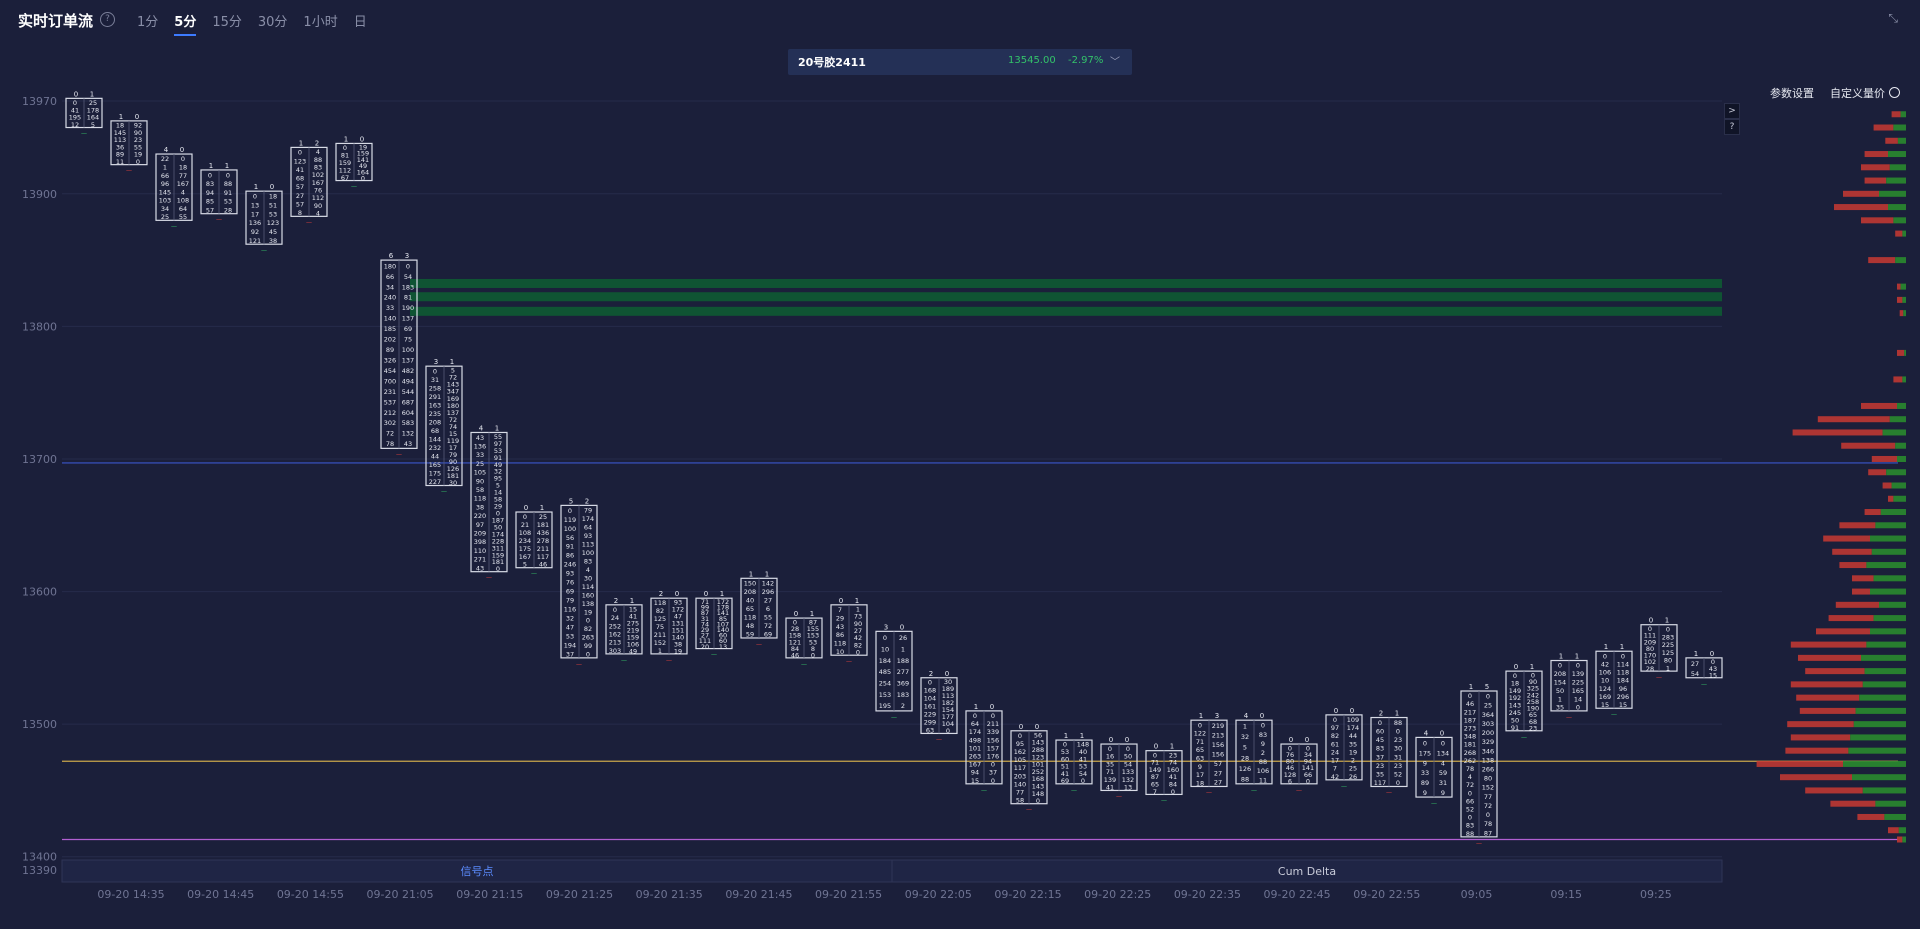 The width and height of the screenshot is (1920, 929). Describe the element at coordinates (318, 175) in the screenshot. I see `ask-volume-label: 102` at that location.